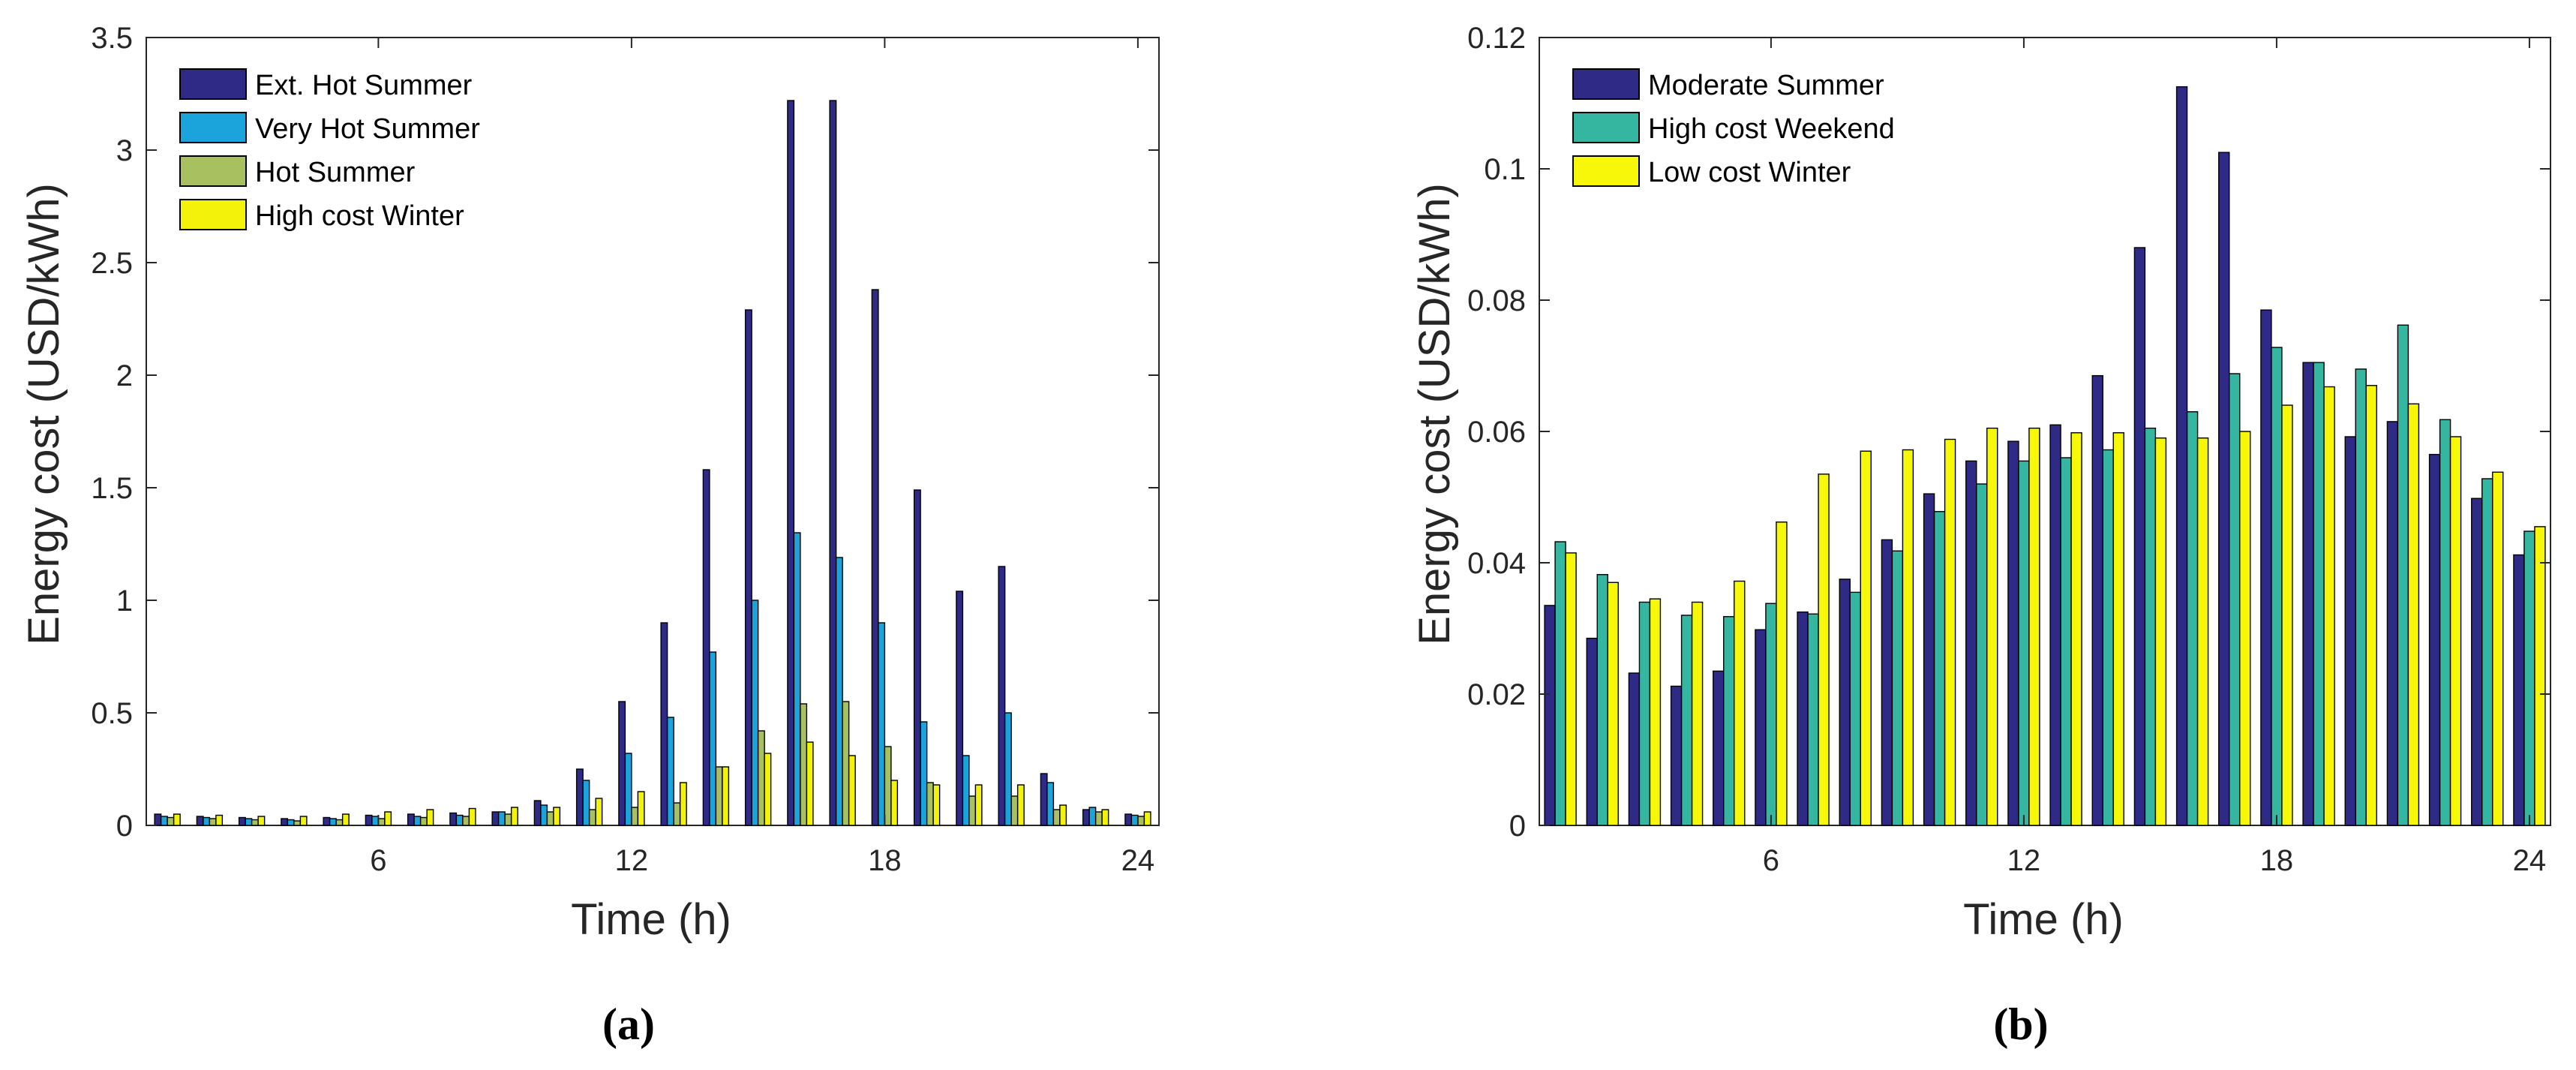  Describe the element at coordinates (2043, 919) in the screenshot. I see `x-axis-title: Time (h)` at that location.